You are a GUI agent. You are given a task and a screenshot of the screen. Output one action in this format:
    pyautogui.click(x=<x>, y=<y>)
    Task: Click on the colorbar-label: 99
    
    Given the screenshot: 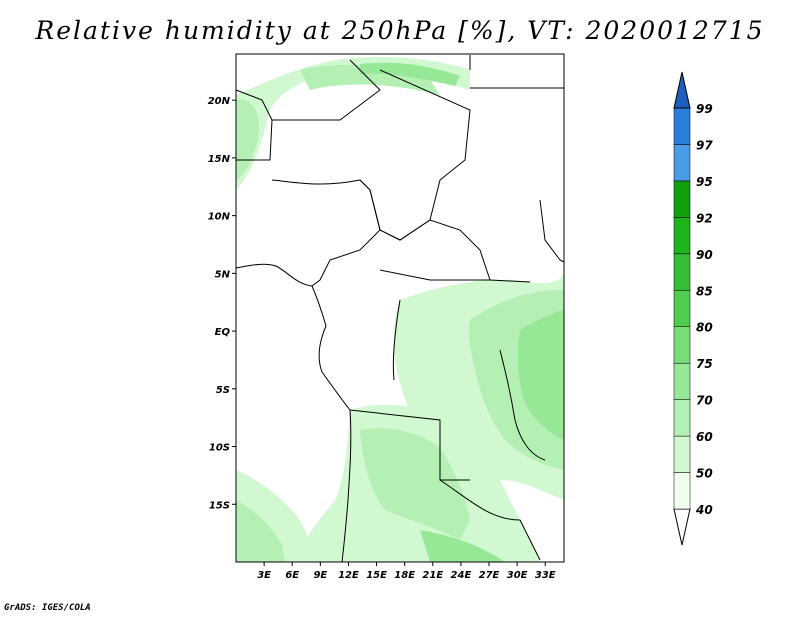 What is the action you would take?
    pyautogui.click(x=704, y=109)
    